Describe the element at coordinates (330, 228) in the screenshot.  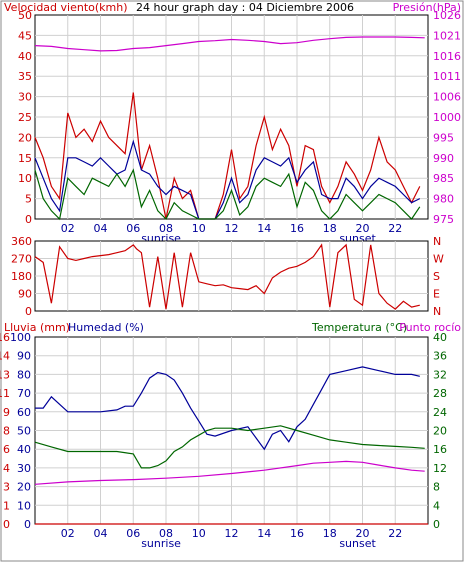
I see `panel-0-x-tick: 18` at that location.